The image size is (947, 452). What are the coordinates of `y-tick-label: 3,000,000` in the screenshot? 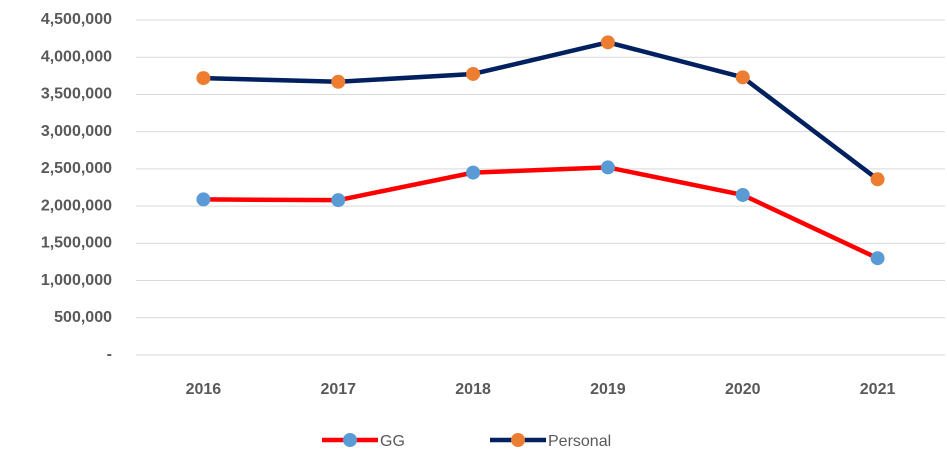 It's located at (76, 131).